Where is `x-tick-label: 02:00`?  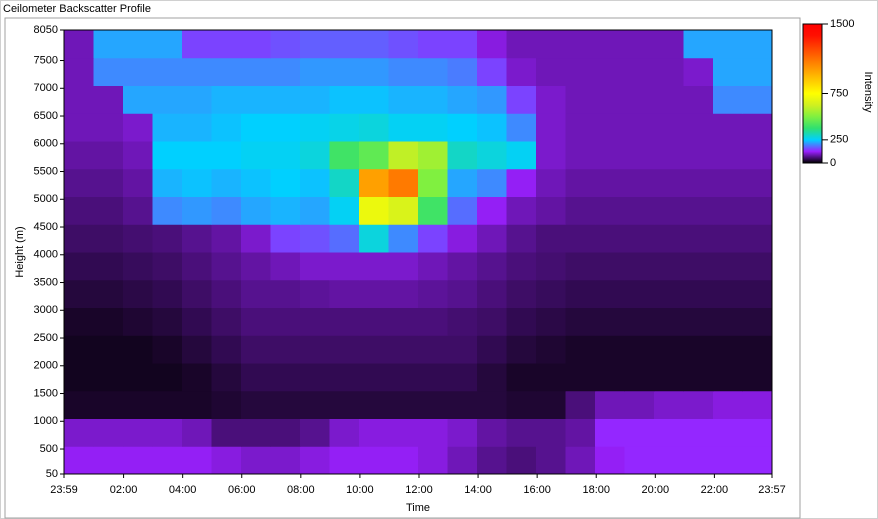
x-tick-label: 02:00 is located at coordinates (124, 490).